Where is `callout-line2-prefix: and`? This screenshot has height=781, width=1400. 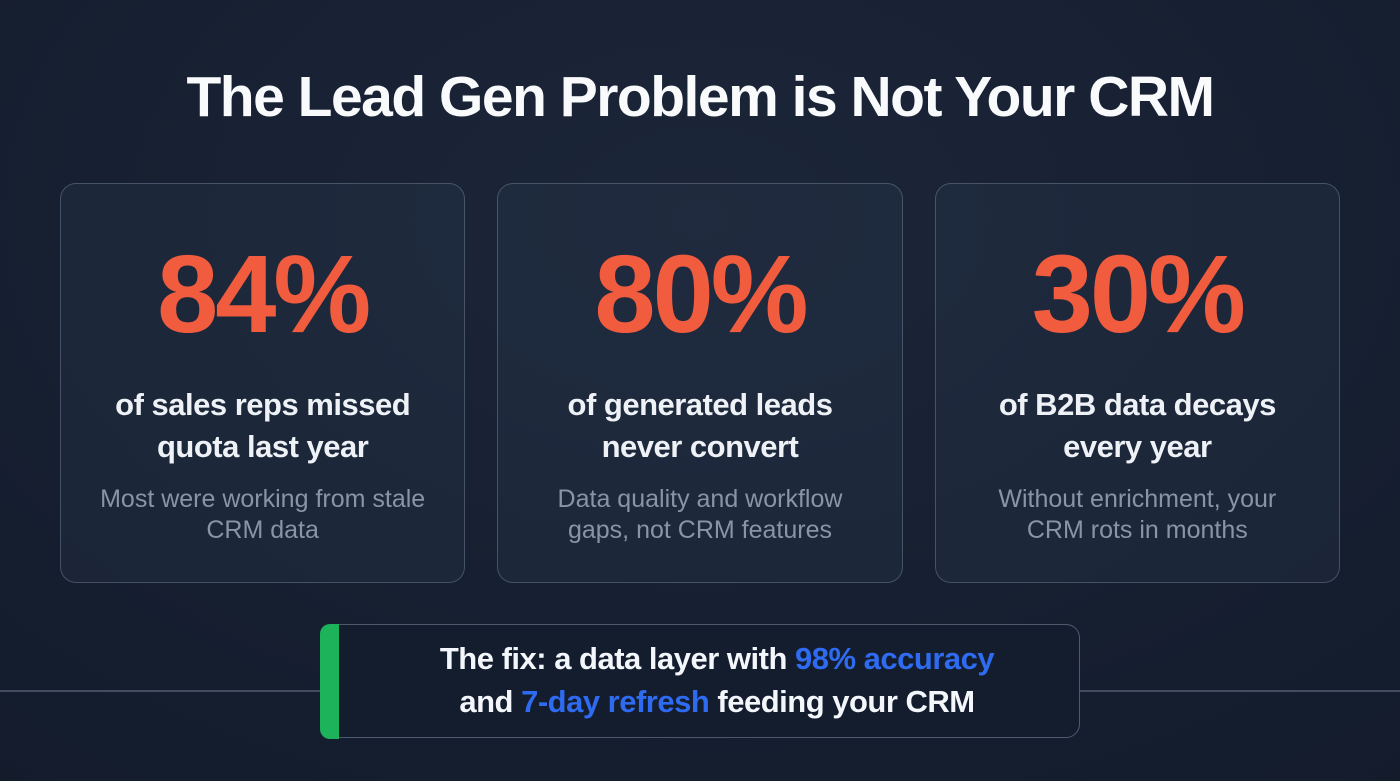 callout-line2-prefix: and is located at coordinates (490, 701).